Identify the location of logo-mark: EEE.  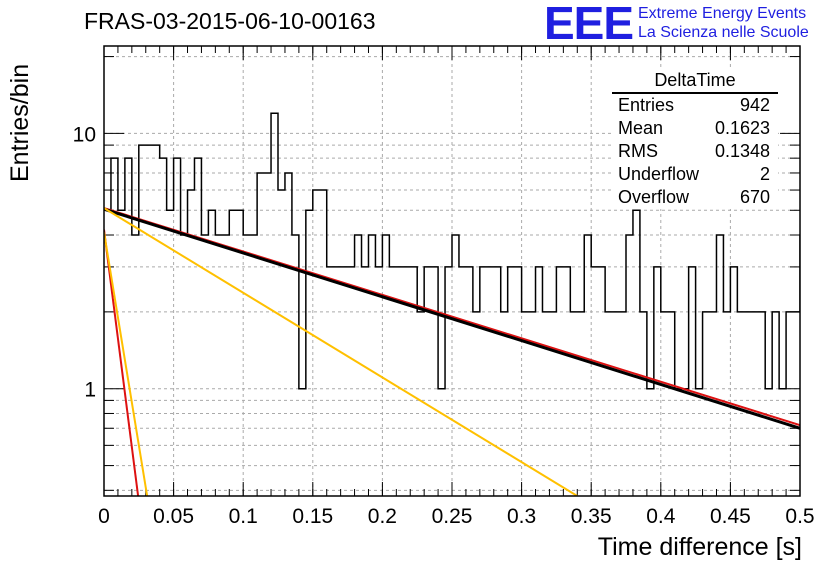
(589, 24).